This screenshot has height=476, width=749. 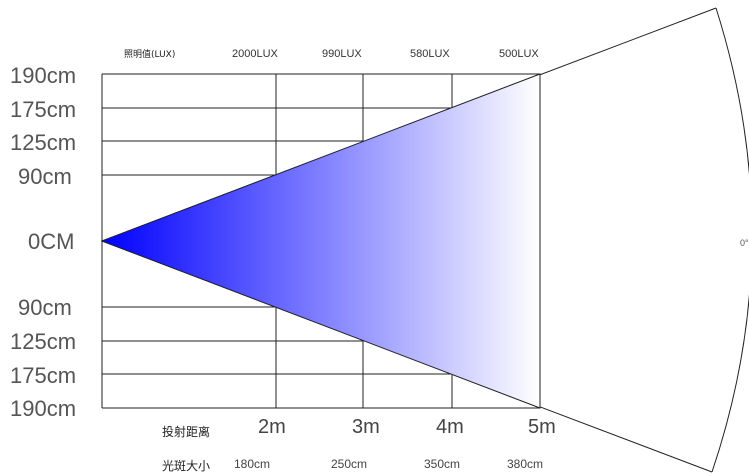 What do you see at coordinates (149, 54) in the screenshot?
I see `lux-header-label: 照明值(LUX)` at bounding box center [149, 54].